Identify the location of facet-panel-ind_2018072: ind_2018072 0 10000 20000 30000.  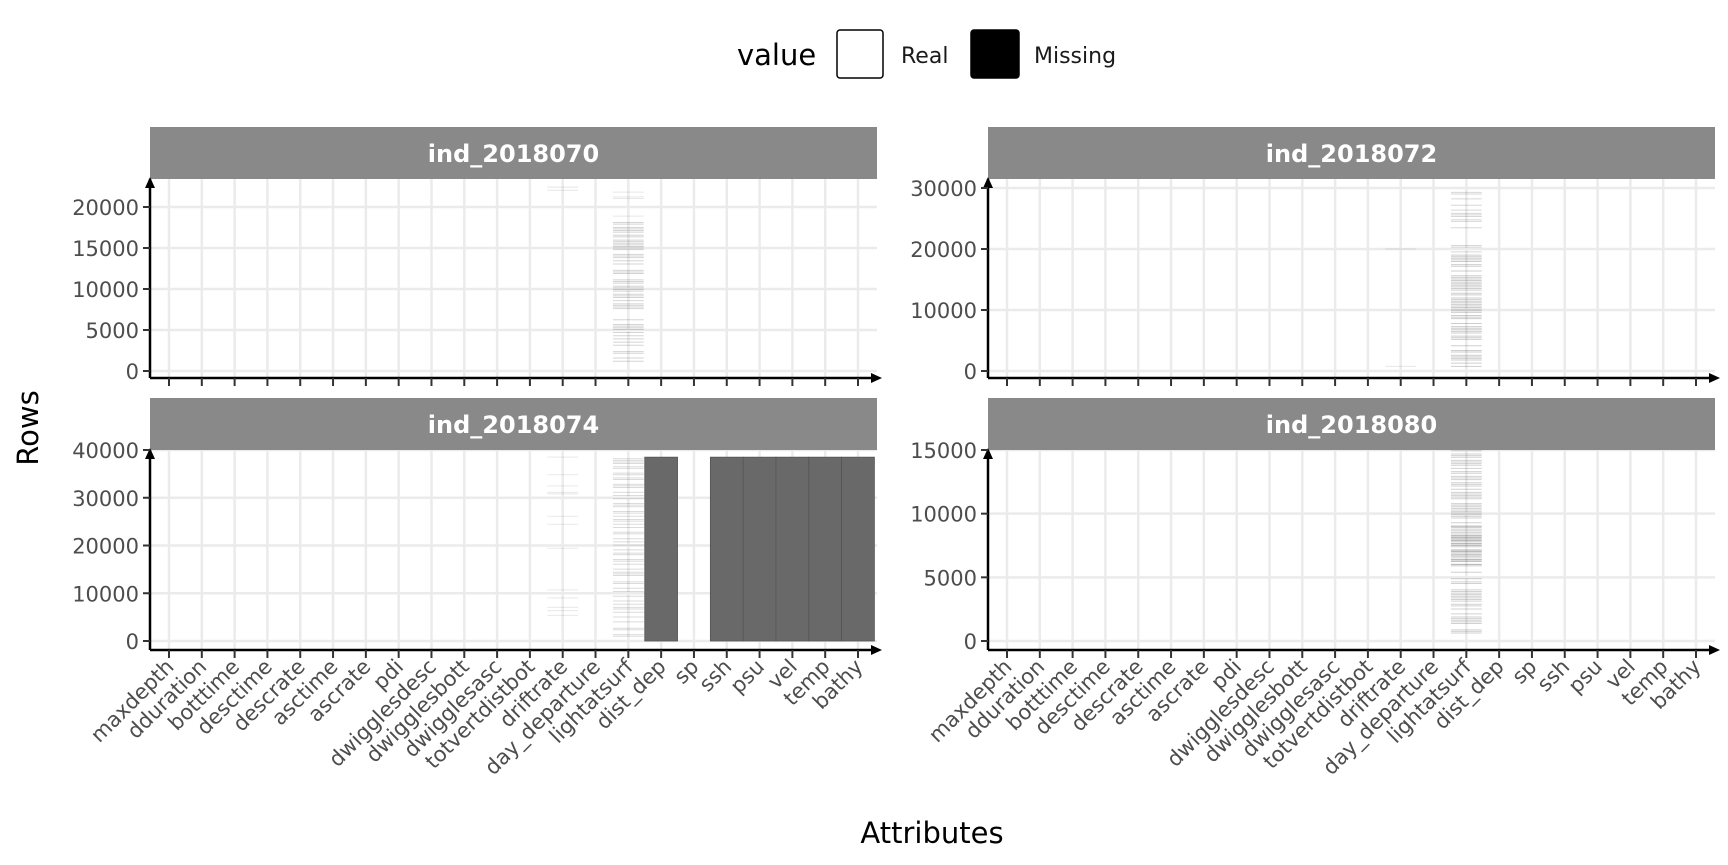
(1315, 256).